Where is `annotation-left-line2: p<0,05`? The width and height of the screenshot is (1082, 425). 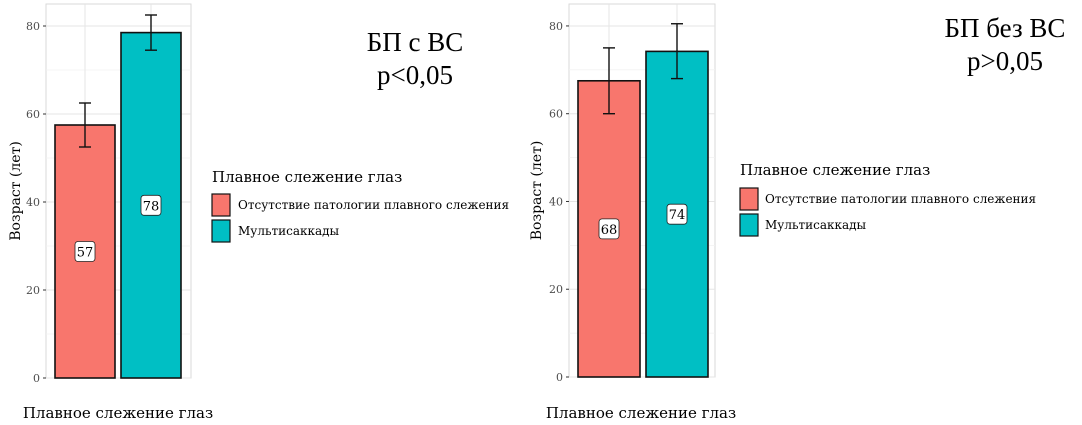 annotation-left-line2: p<0,05 is located at coordinates (415, 75).